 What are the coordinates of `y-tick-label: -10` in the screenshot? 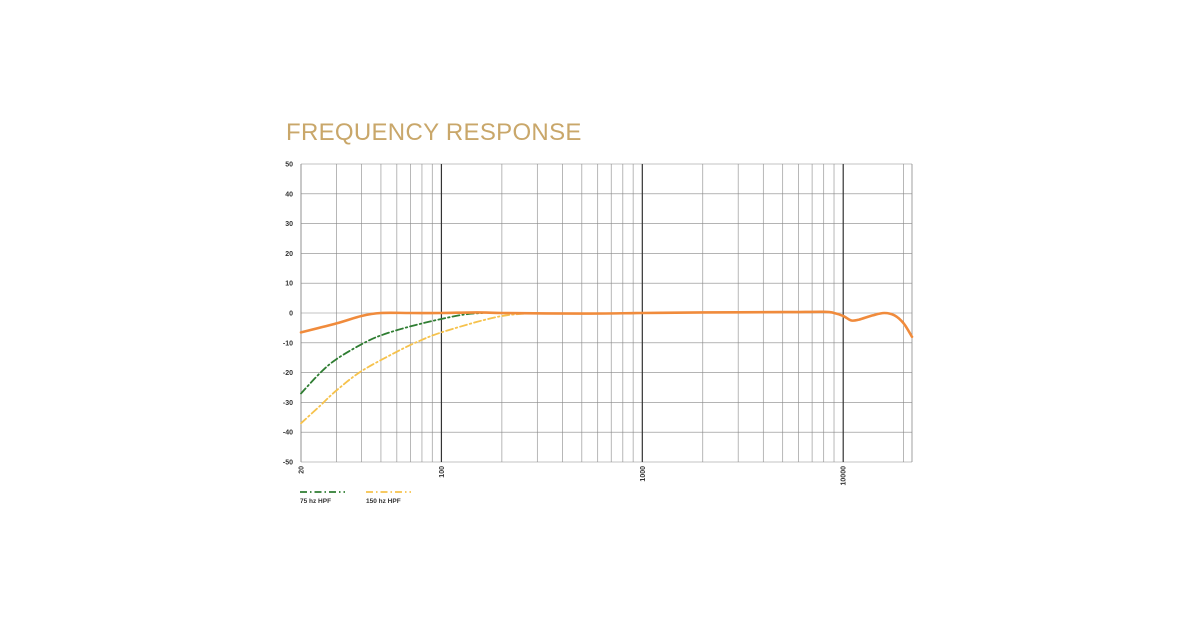 It's located at (288, 343).